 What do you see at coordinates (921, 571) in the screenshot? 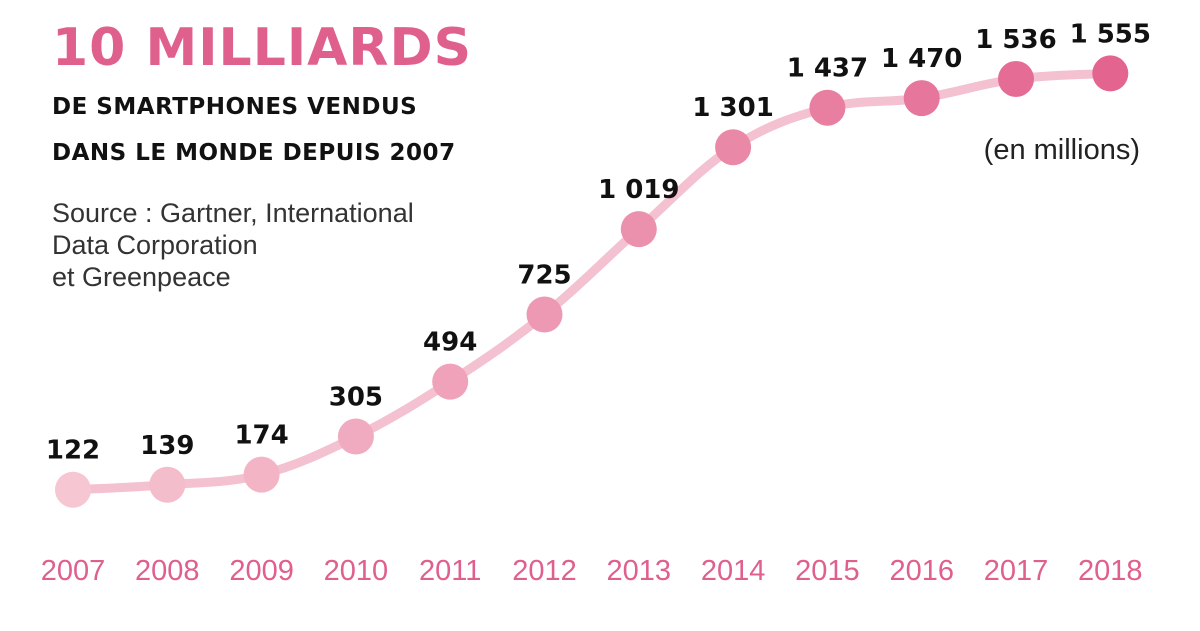
I see `x-tick-label-2016: 2016` at bounding box center [921, 571].